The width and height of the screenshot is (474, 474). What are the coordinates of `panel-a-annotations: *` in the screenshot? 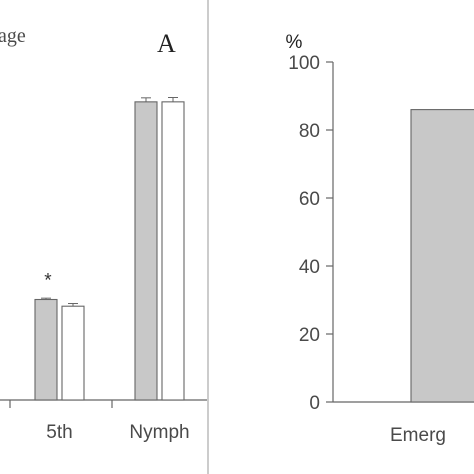 It's located at (48, 281).